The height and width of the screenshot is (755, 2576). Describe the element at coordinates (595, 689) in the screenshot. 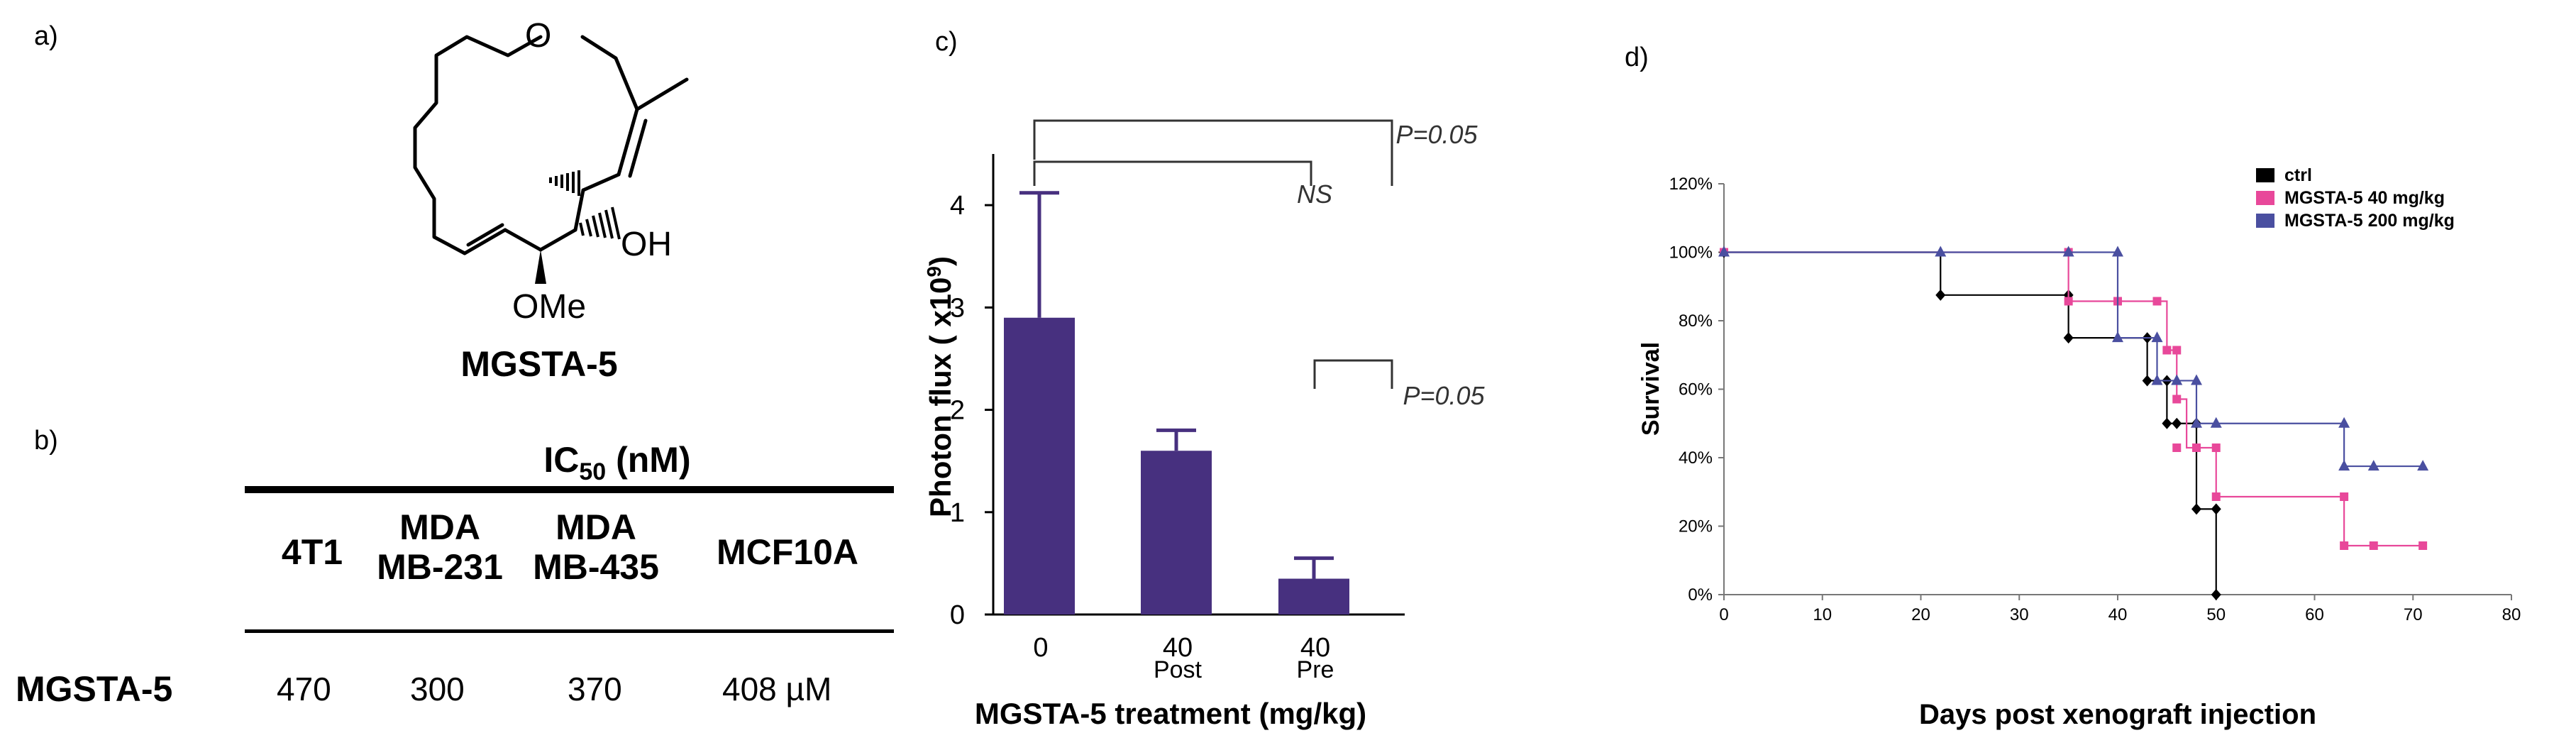

I see `cell-mda-mb-435: 370` at that location.